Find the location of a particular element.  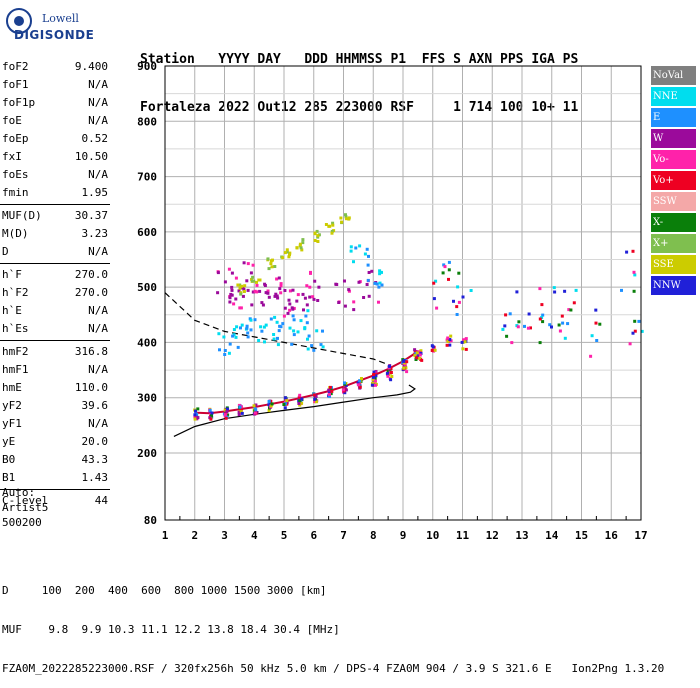

polarization-legend: NoVal NNE E W Vo- Vo+ SSW X- X+ SSE NNW is located at coordinates (673, 181).